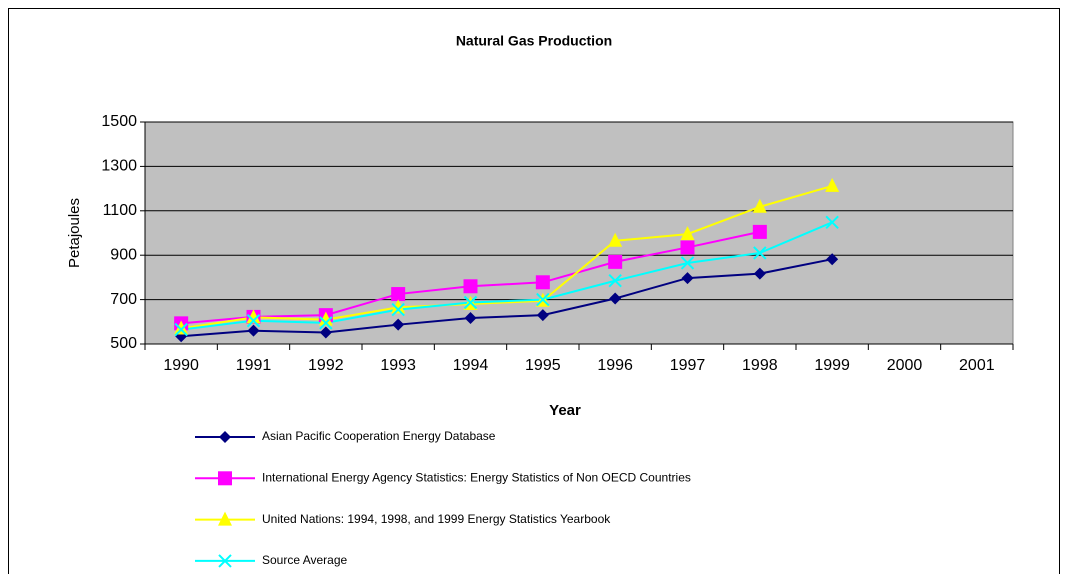 This screenshot has width=1068, height=574. I want to click on x-tick-label: 1996, so click(615, 365).